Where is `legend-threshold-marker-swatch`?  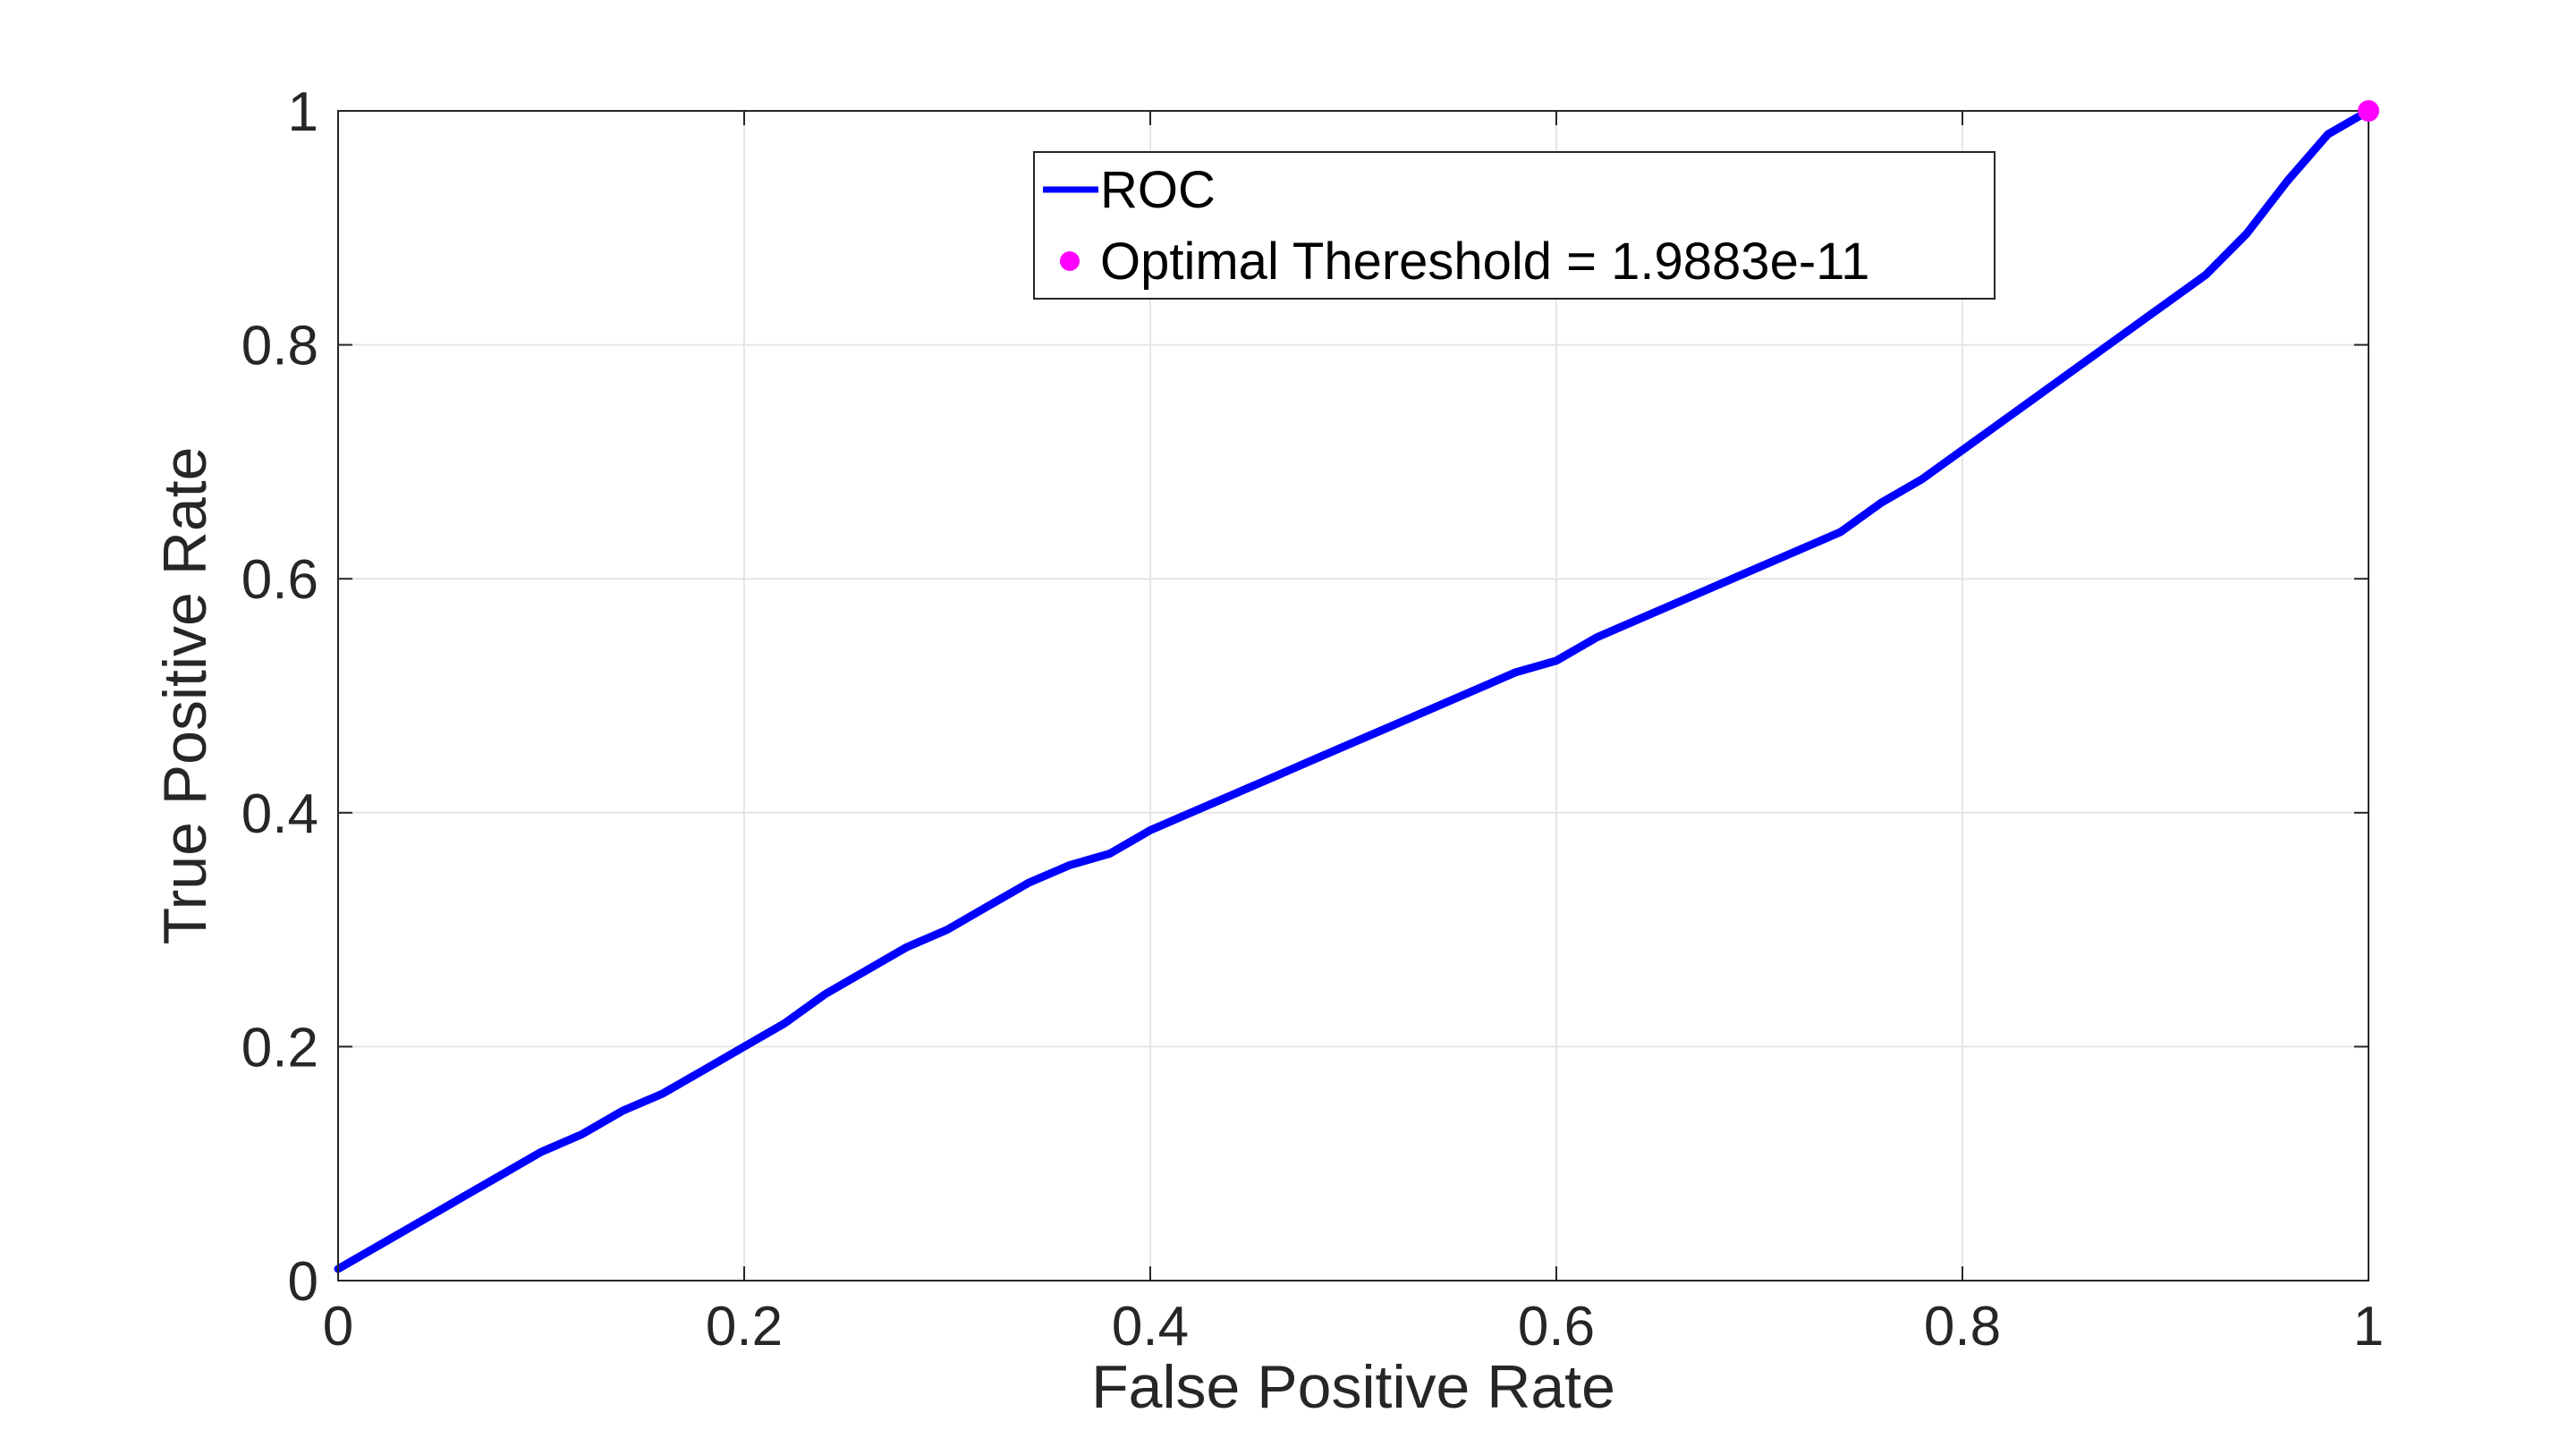
legend-threshold-marker-swatch is located at coordinates (1070, 261).